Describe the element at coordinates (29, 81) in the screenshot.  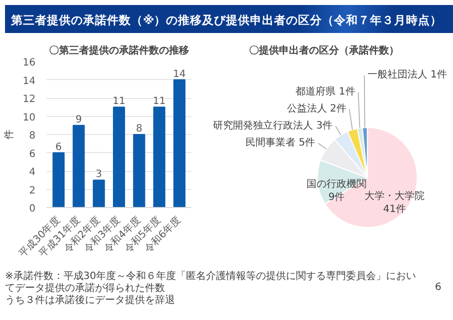
I see `y-tick-label: 14` at that location.